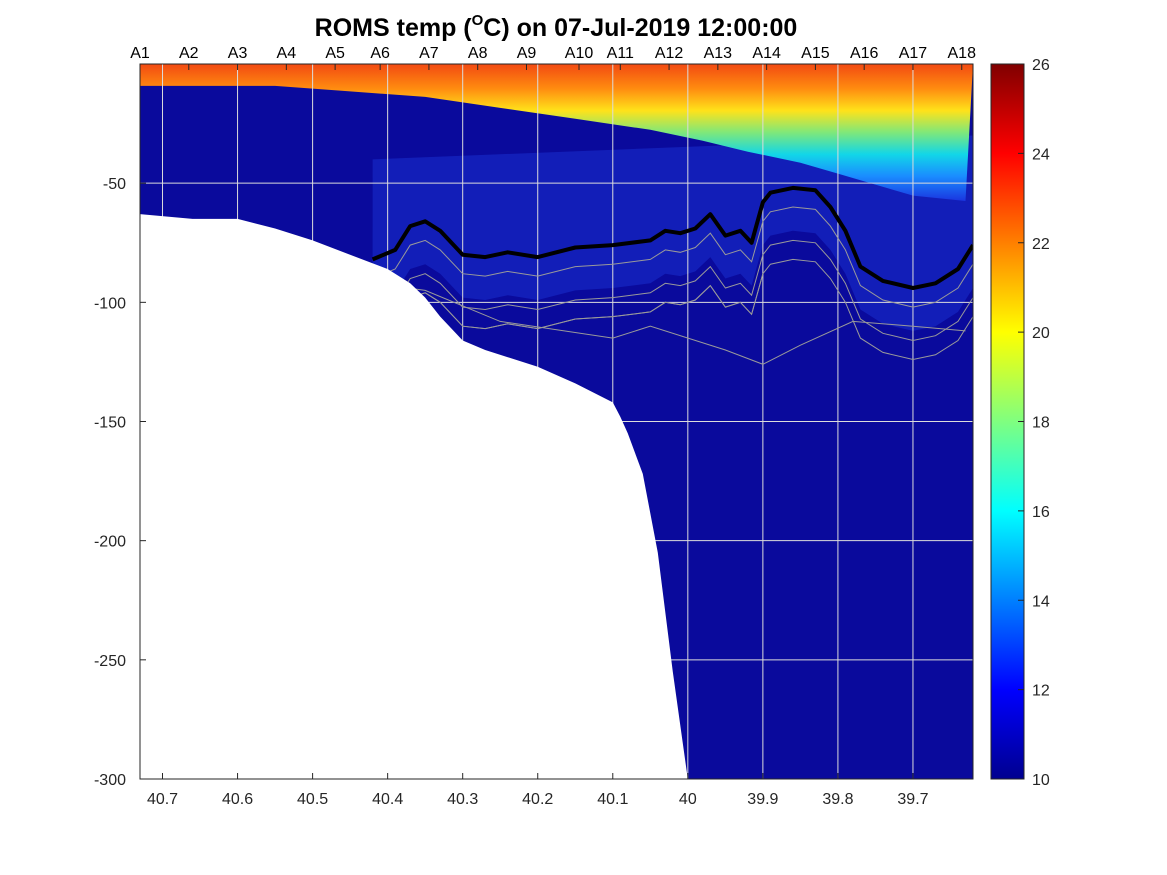  Describe the element at coordinates (537, 799) in the screenshot. I see `x-tick-label: 40.2` at that location.